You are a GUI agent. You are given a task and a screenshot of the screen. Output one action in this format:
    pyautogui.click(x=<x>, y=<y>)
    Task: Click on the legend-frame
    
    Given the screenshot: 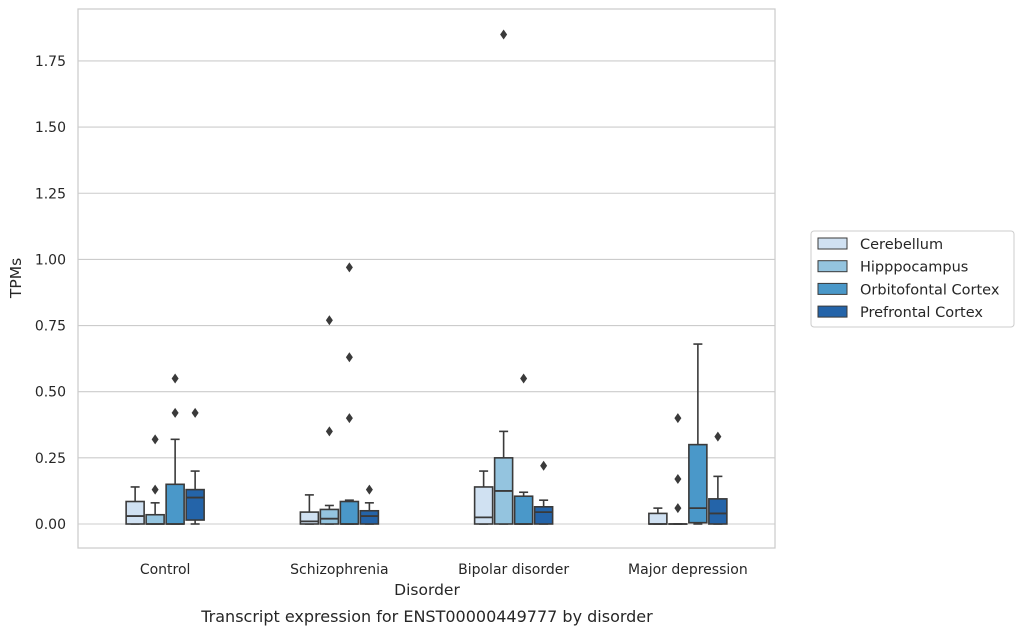 What is the action you would take?
    pyautogui.click(x=912, y=279)
    